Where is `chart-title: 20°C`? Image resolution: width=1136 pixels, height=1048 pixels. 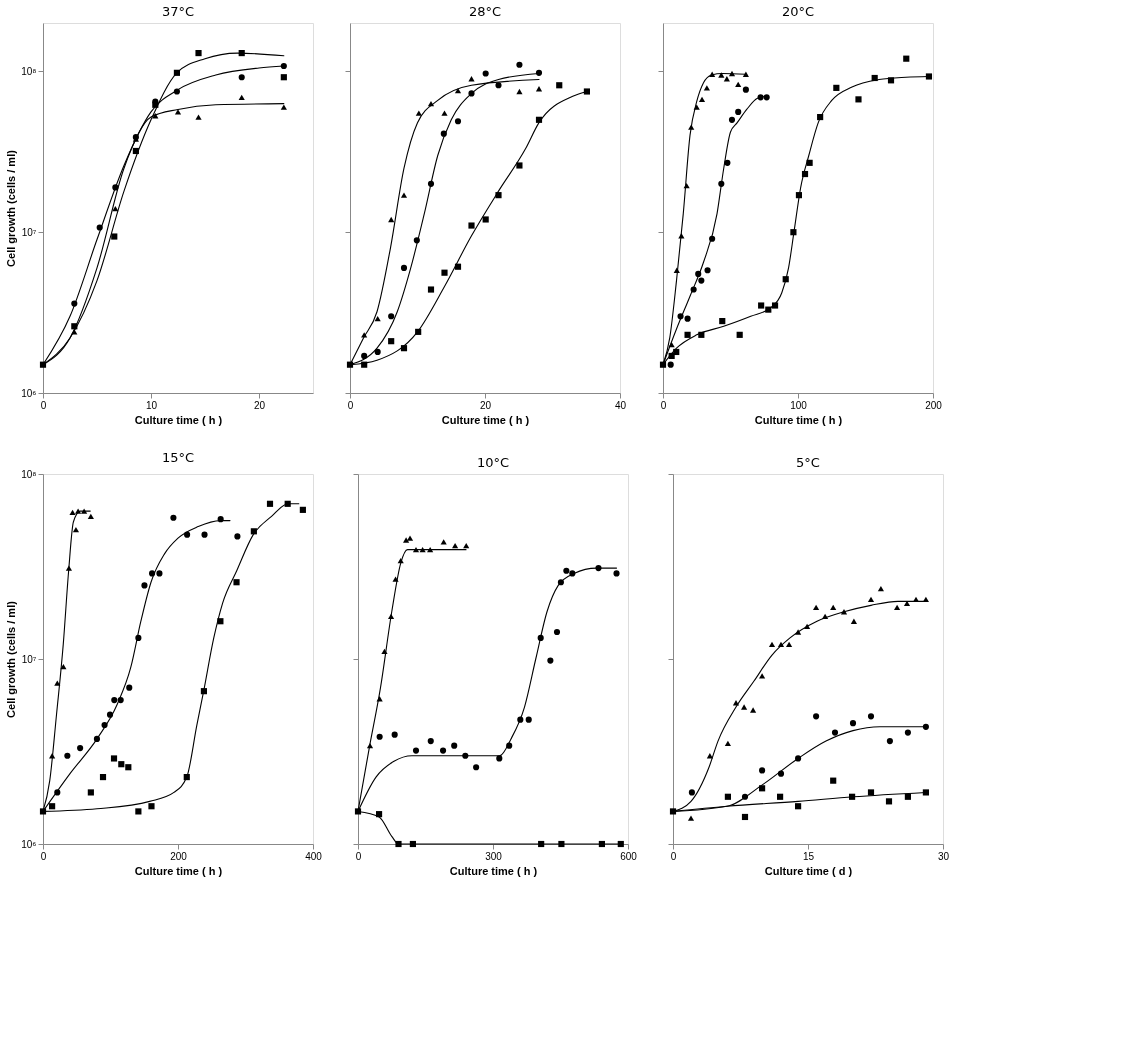 chart-title: 20°C is located at coordinates (798, 11).